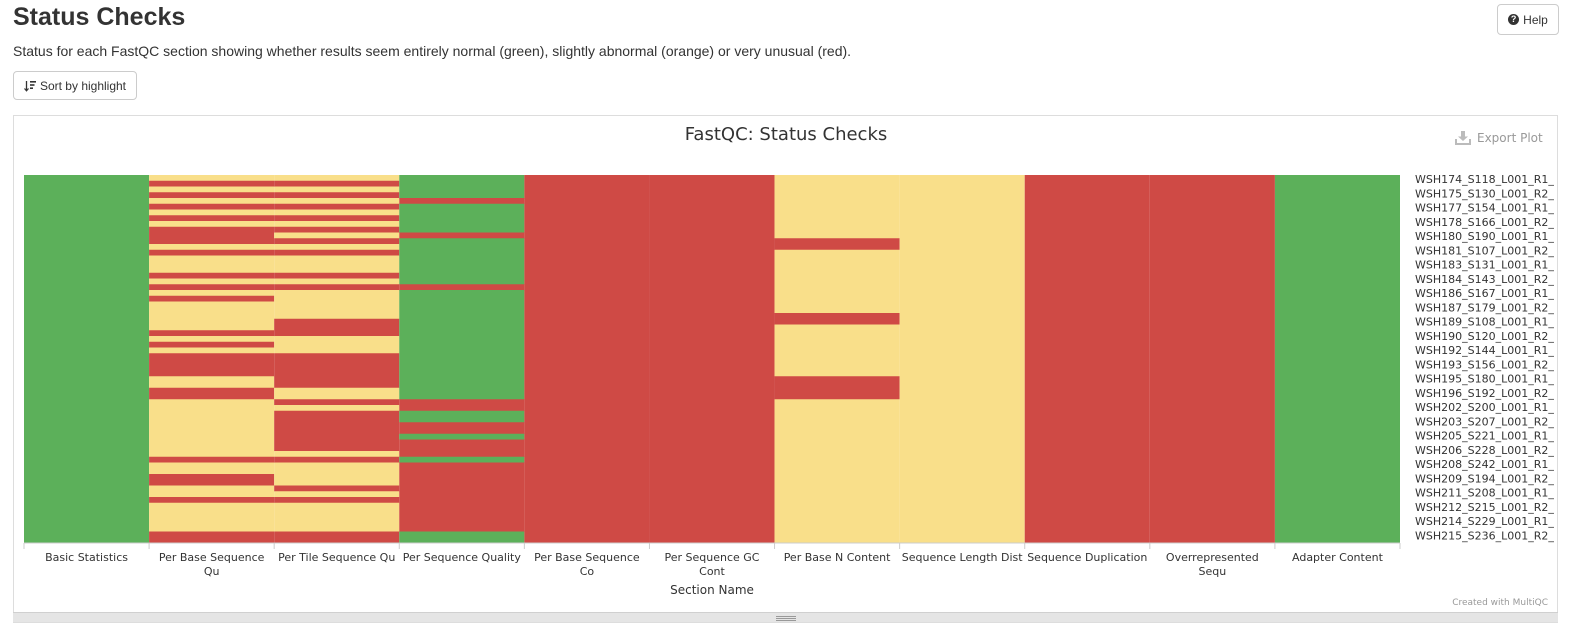 This screenshot has height=640, width=1580. Describe the element at coordinates (1528, 19) in the screenshot. I see `help-button: ? Help` at that location.